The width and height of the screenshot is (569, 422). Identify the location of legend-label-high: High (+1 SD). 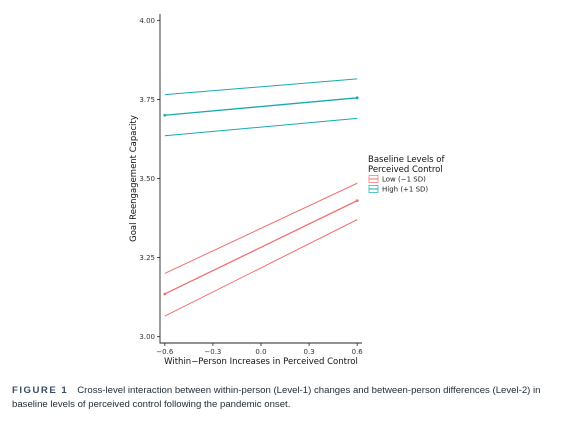
(405, 190).